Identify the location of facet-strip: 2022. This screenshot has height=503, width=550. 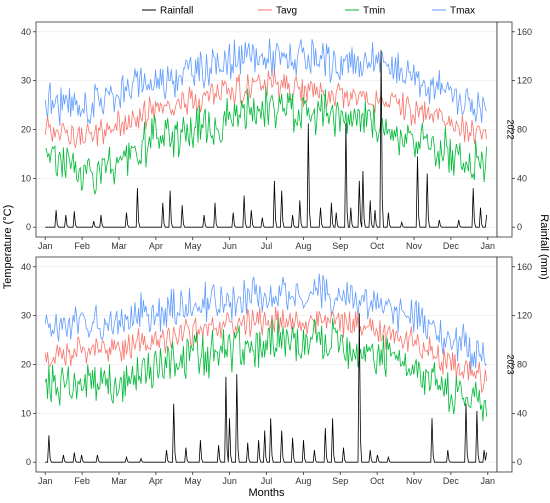
(506, 129).